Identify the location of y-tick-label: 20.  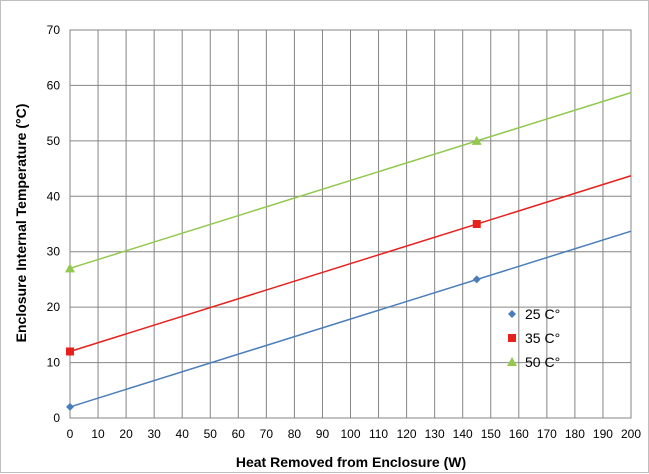
(54, 307).